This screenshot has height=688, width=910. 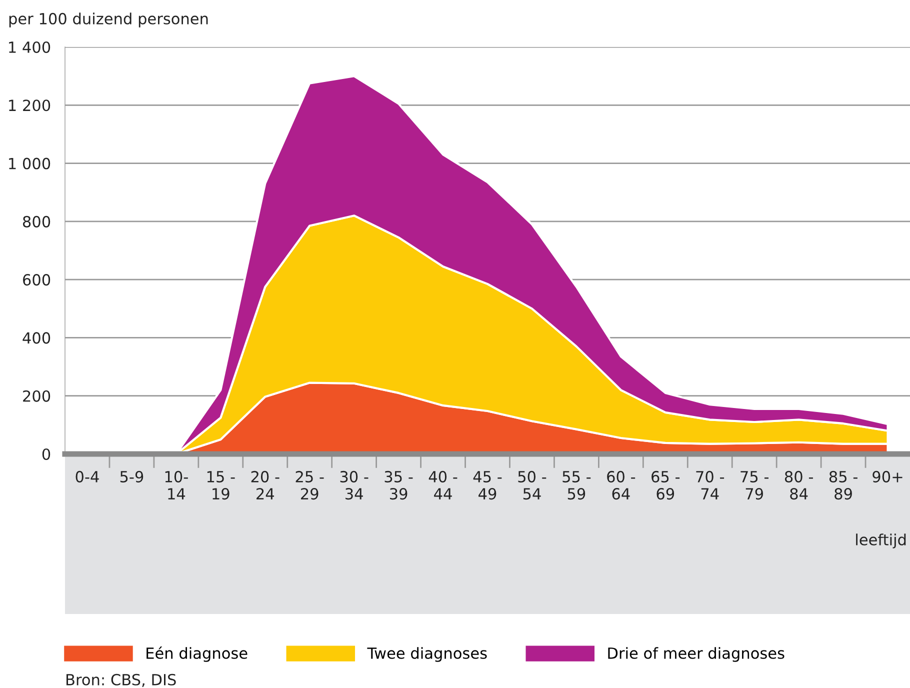 I want to click on legend-label: Twee diagnoses, so click(x=427, y=654).